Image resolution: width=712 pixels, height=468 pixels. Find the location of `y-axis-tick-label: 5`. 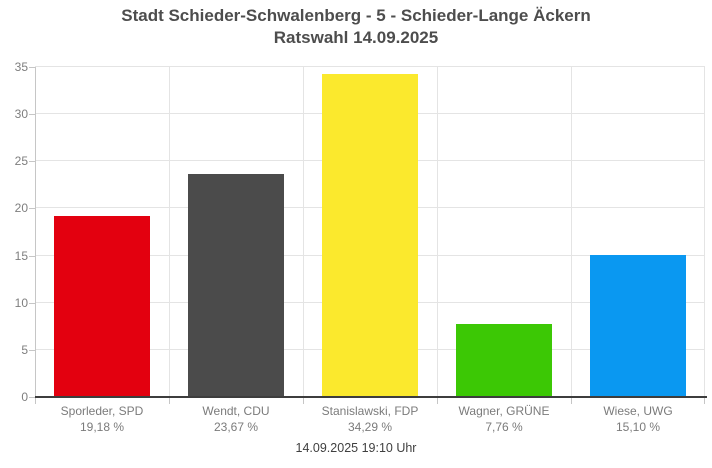

y-axis-tick-label: 5 is located at coordinates (24, 349).